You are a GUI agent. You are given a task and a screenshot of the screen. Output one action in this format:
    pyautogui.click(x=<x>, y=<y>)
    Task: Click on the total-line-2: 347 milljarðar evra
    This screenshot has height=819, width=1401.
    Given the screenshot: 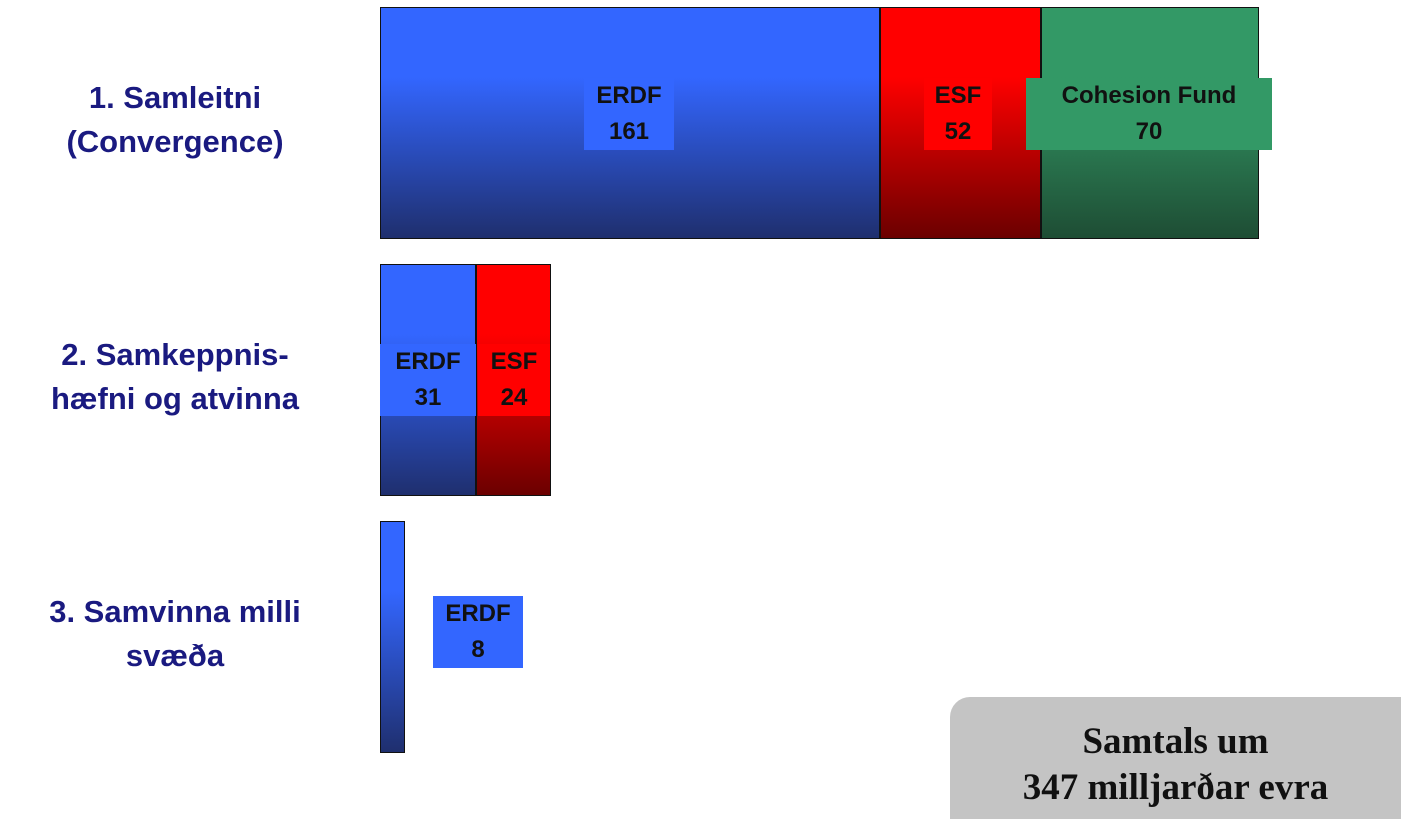 What is the action you would take?
    pyautogui.click(x=1175, y=787)
    